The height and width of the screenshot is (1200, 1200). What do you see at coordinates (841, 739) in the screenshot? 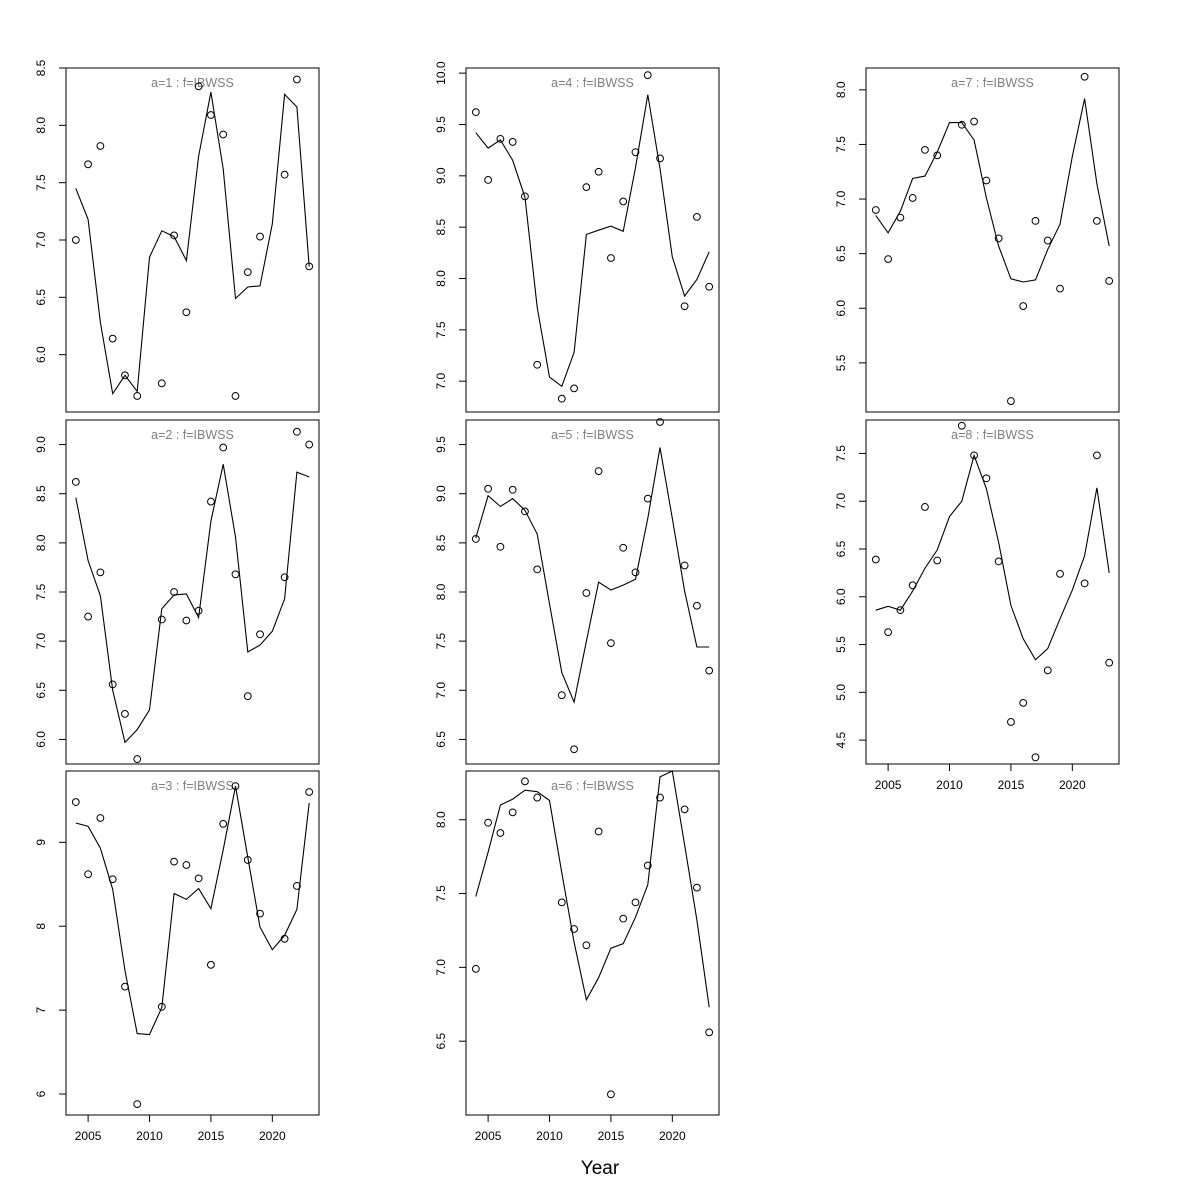
I see `y-tick-label: 4.5` at bounding box center [841, 739].